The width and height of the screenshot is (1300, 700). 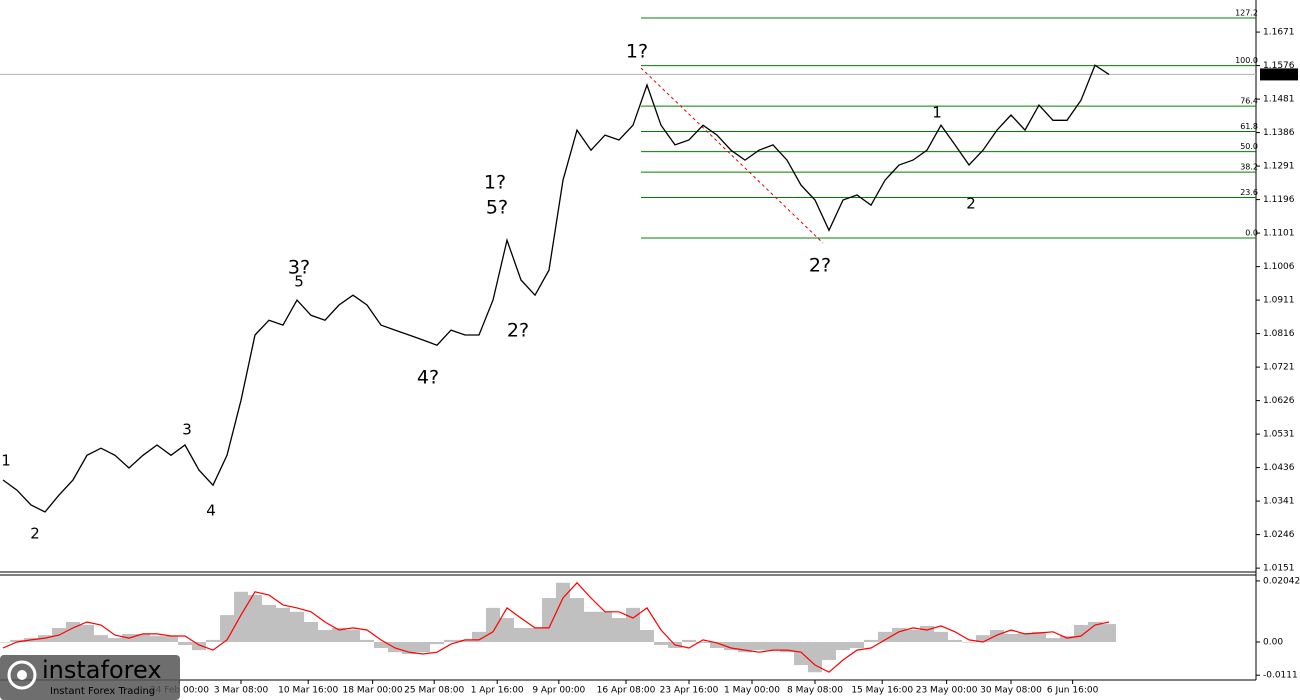 What do you see at coordinates (1279, 435) in the screenshot?
I see `y-tick-label: 1.0531` at bounding box center [1279, 435].